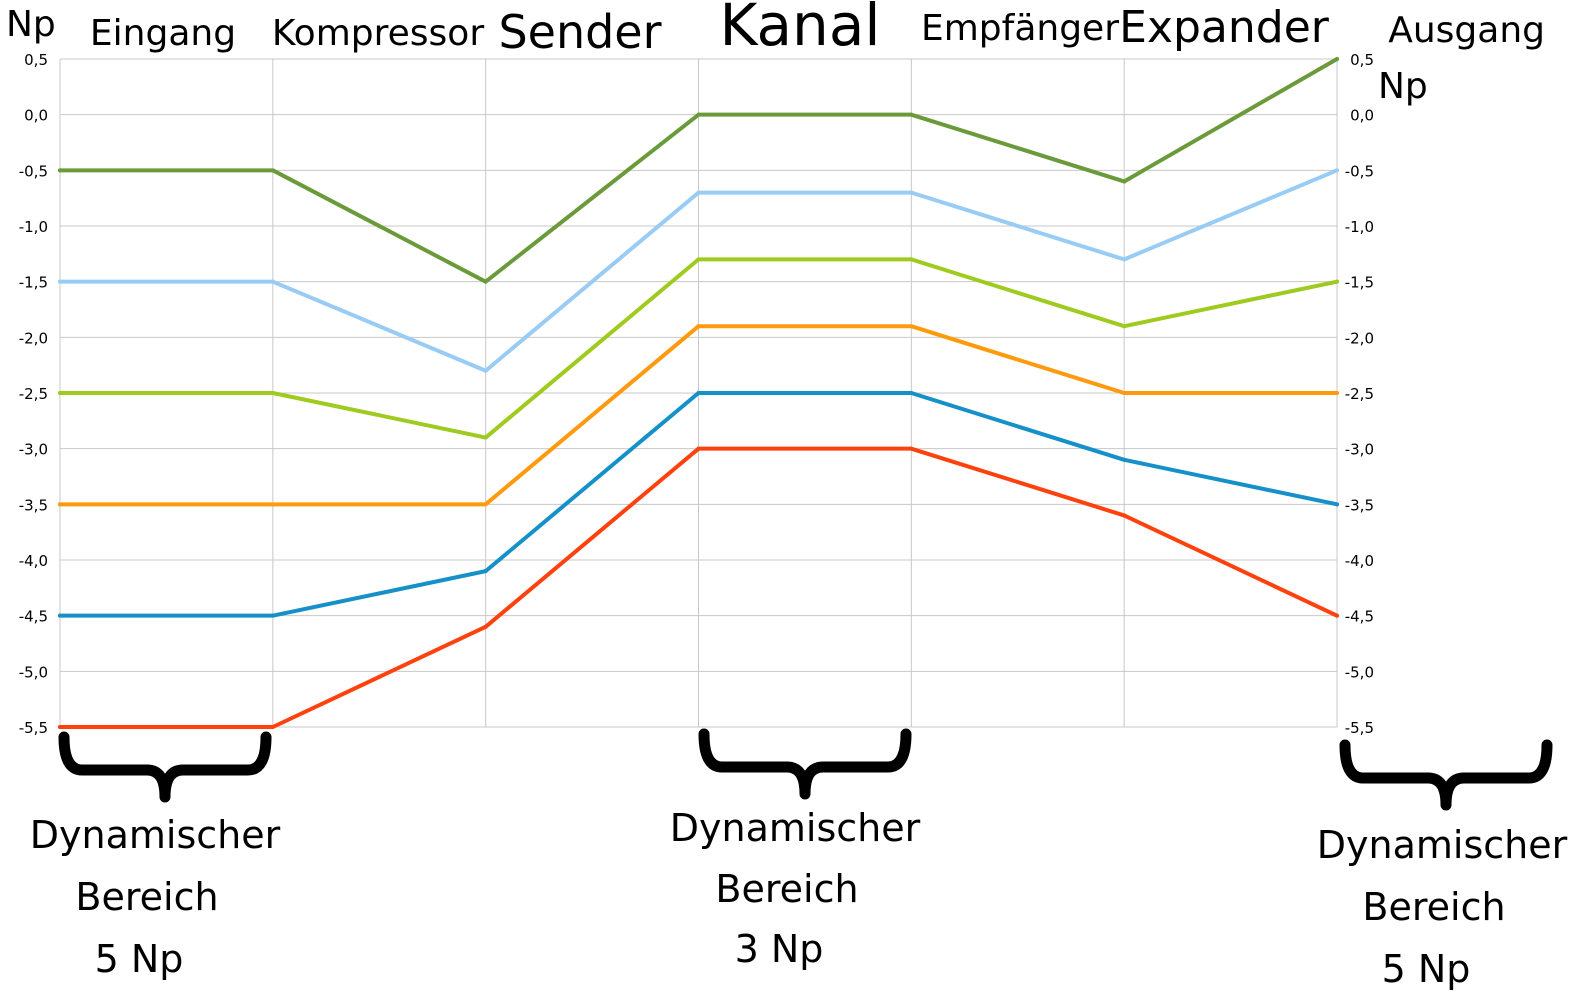  Describe the element at coordinates (1359, 561) in the screenshot. I see `y-tick-label-right: -4,0` at that location.